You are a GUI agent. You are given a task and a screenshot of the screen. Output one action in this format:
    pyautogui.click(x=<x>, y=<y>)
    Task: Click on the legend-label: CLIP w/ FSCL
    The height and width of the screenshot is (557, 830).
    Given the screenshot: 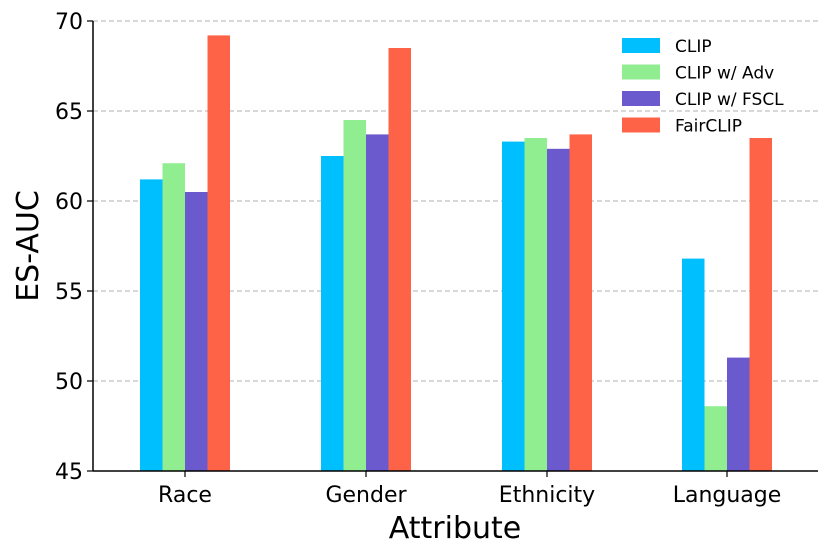 What is the action you would take?
    pyautogui.click(x=729, y=100)
    